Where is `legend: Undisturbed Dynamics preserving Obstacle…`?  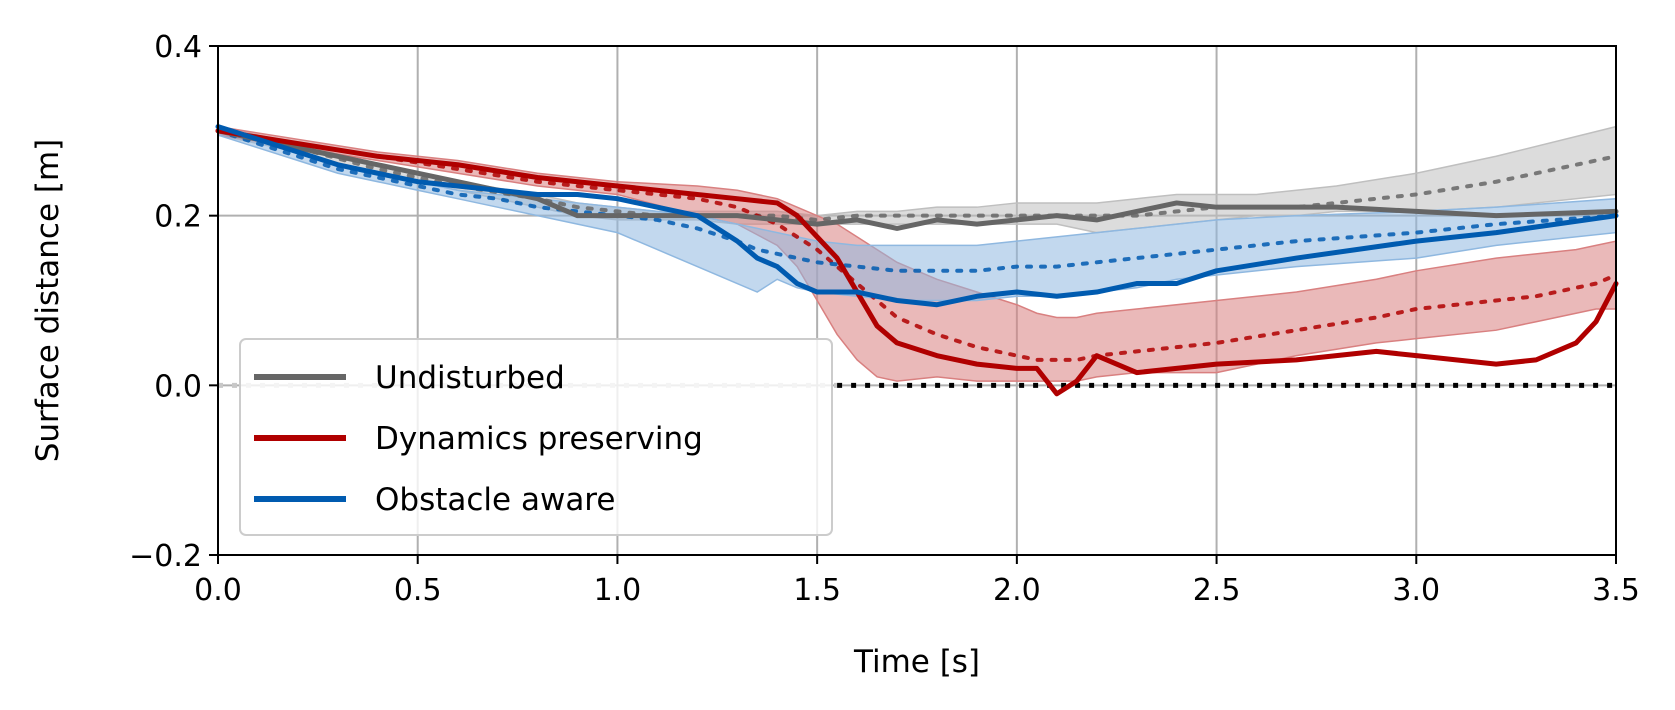 legend: Undisturbed Dynamics preserving Obstacle… is located at coordinates (536, 437).